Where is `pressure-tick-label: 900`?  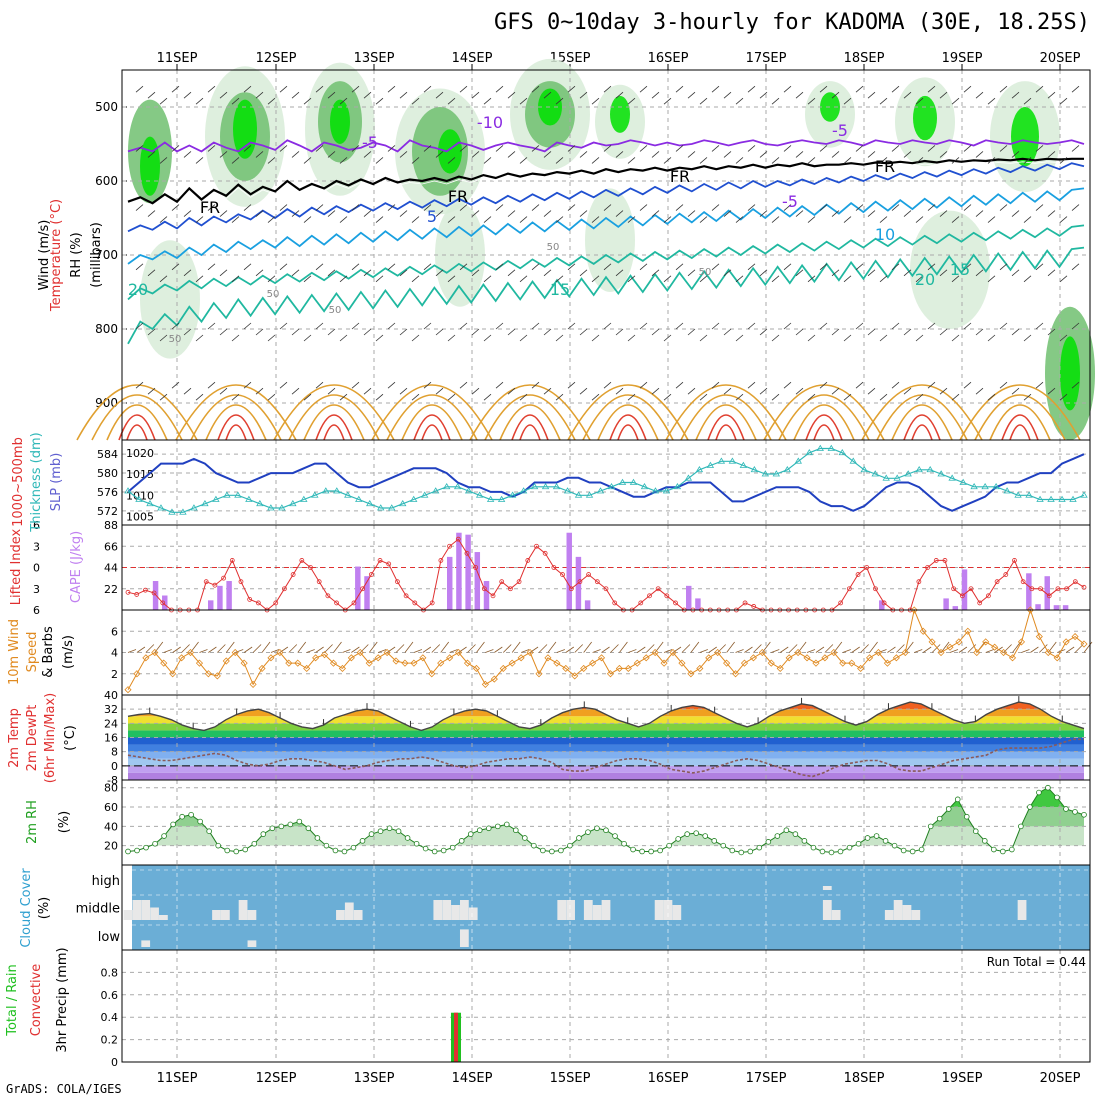 pressure-tick-label: 900 is located at coordinates (106, 403).